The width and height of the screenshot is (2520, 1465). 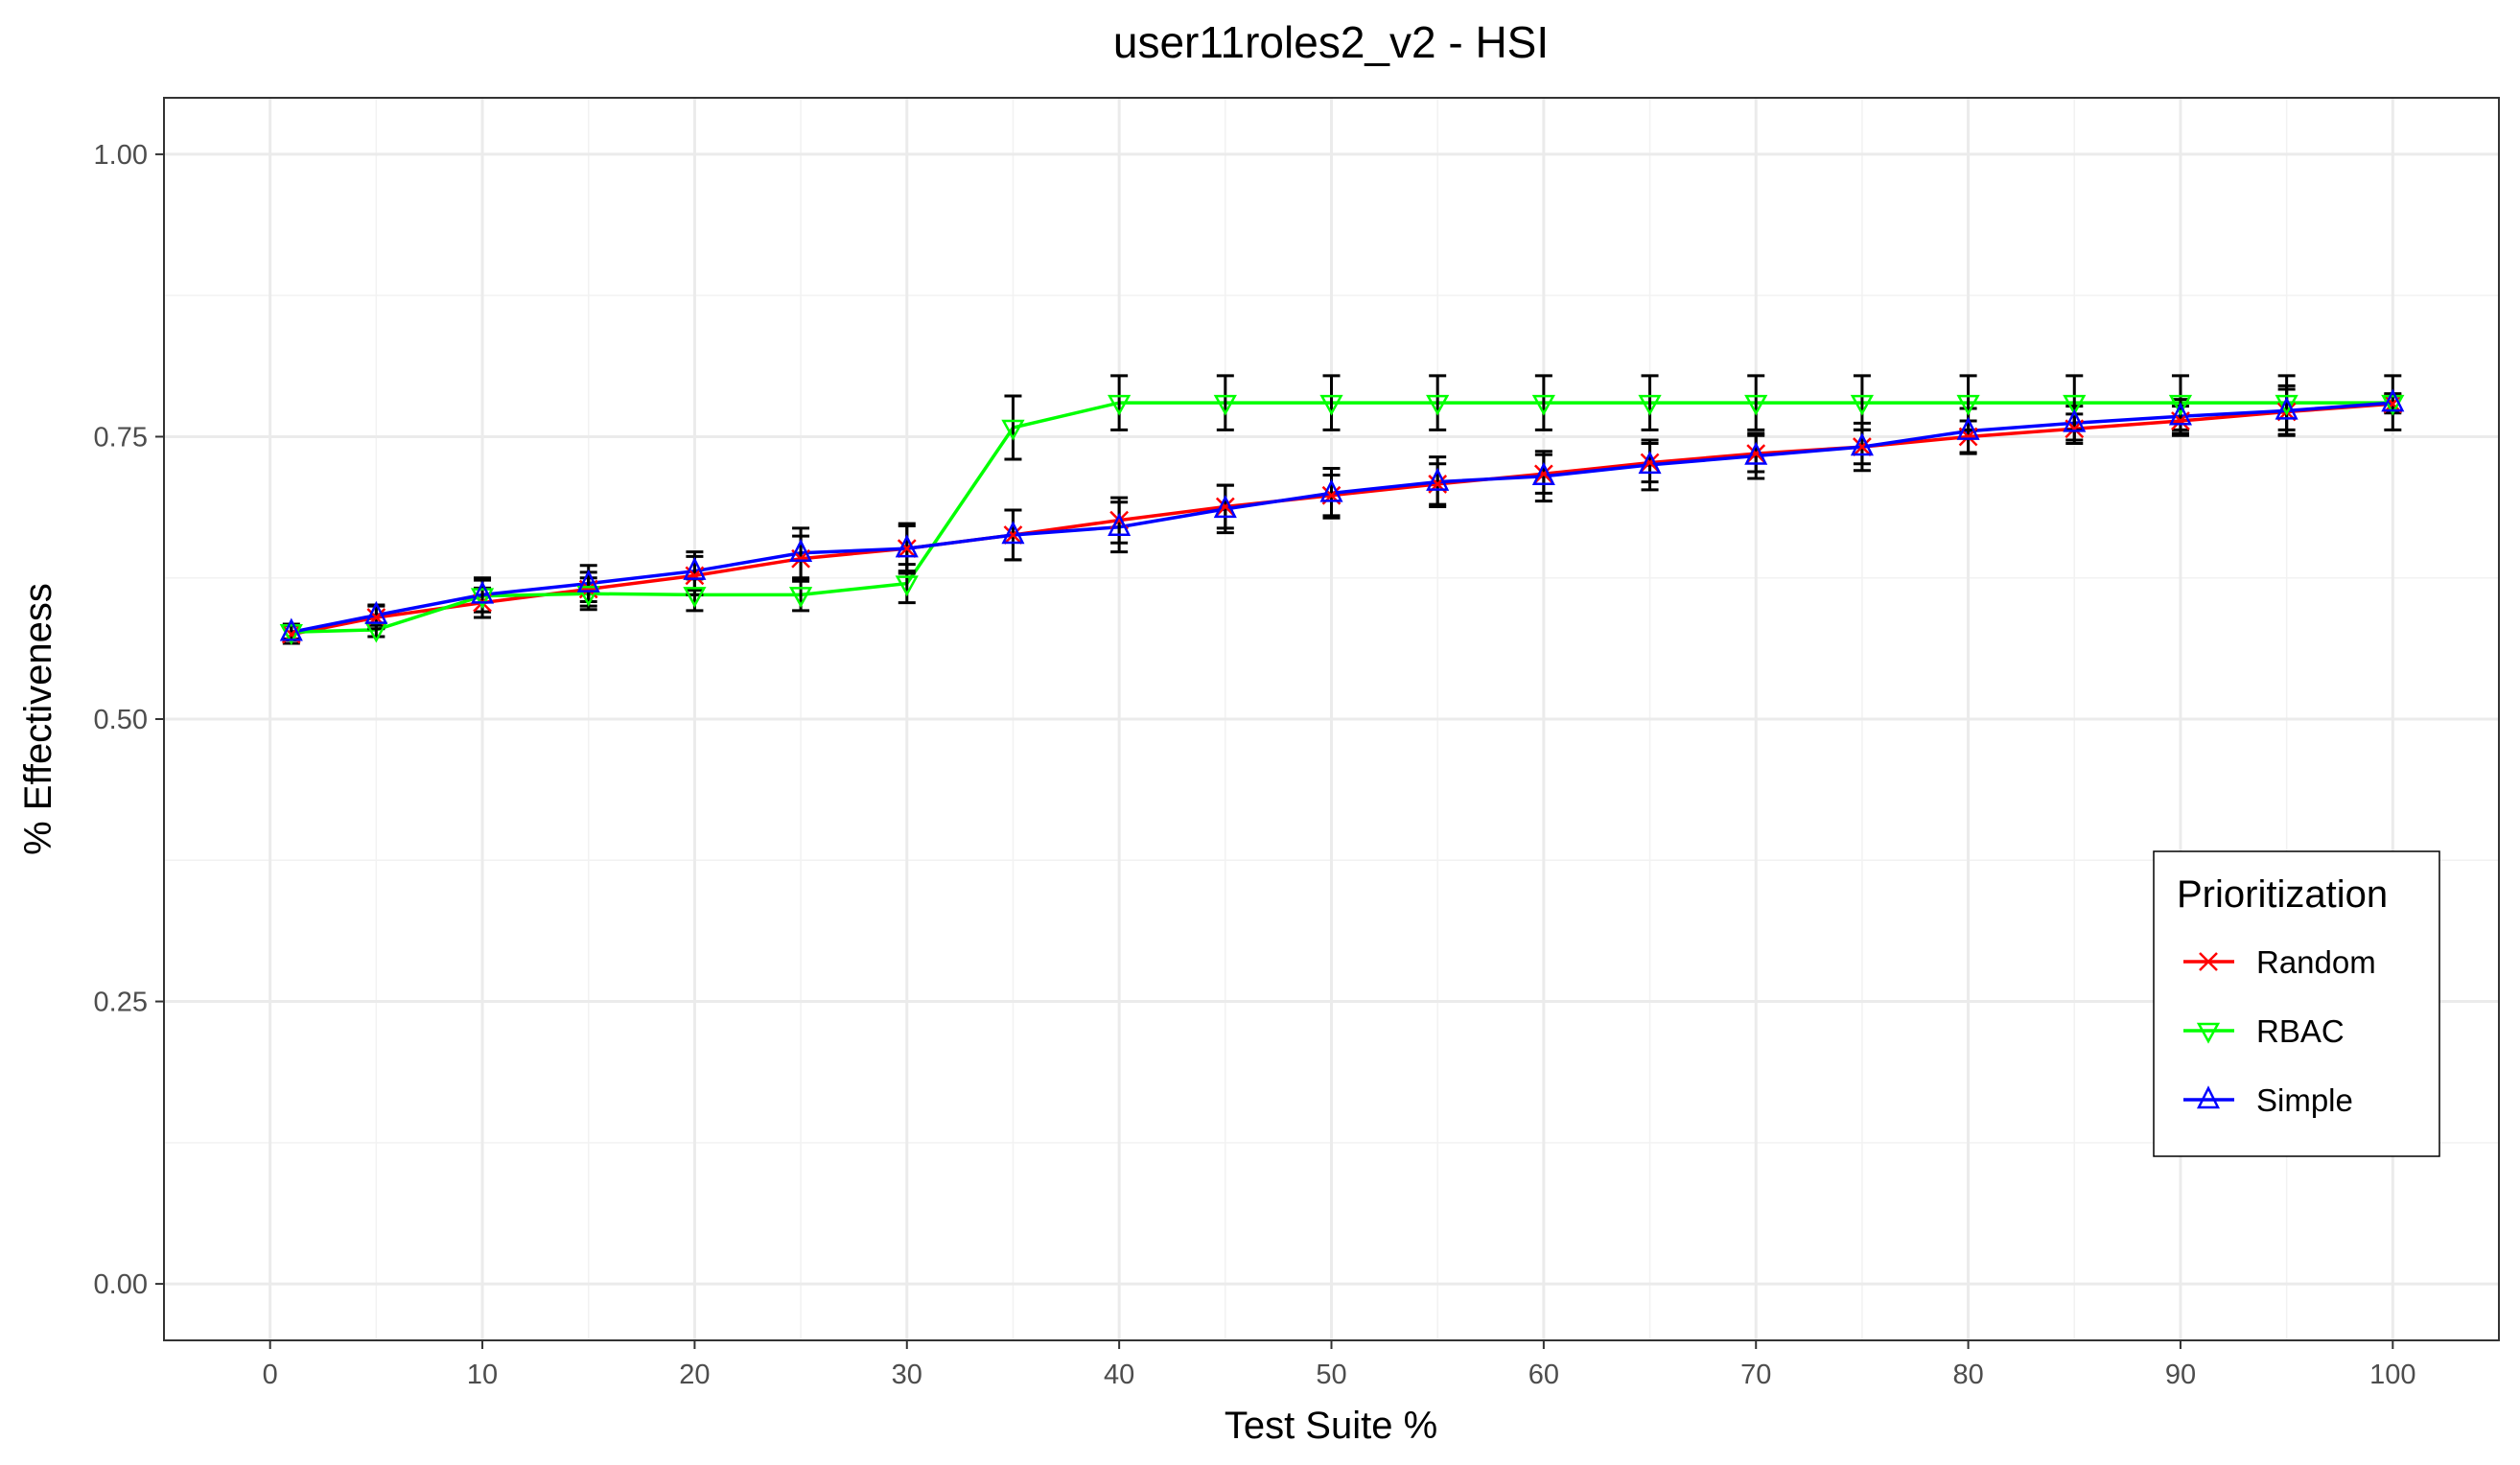 I want to click on x-axis-ticks: 0 10 20 30 40 50 60 70 80 90 100, so click(x=1339, y=1365).